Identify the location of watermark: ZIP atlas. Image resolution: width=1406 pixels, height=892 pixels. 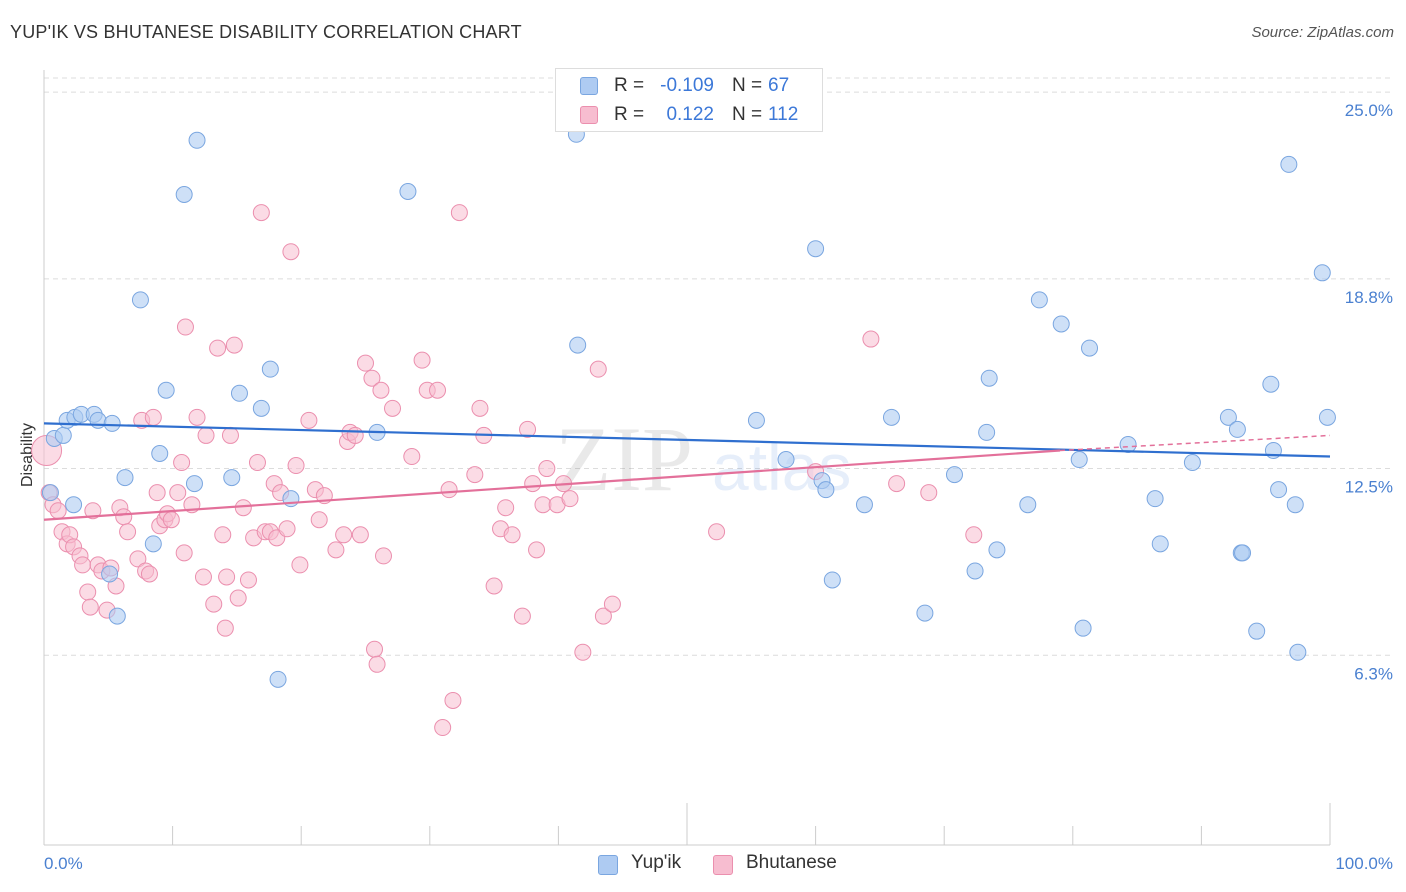
(703, 459).